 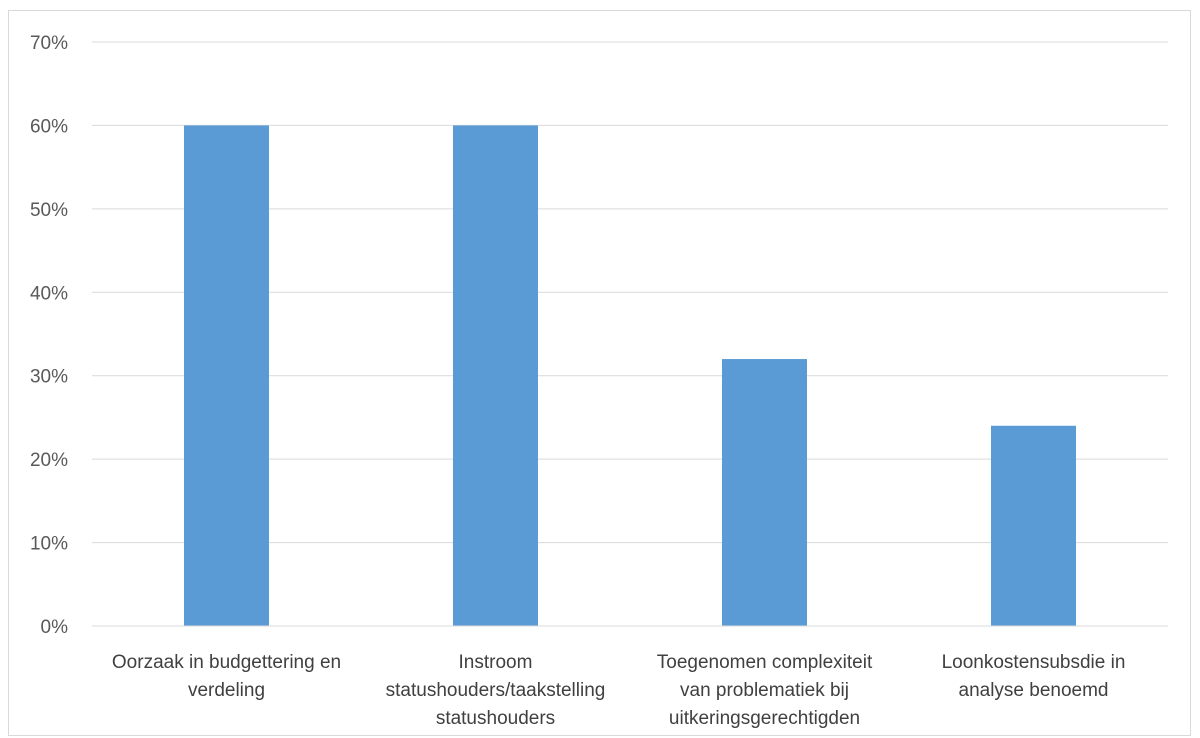 What do you see at coordinates (226, 662) in the screenshot?
I see `x-category-label-line: Oorzaak in budgettering en` at bounding box center [226, 662].